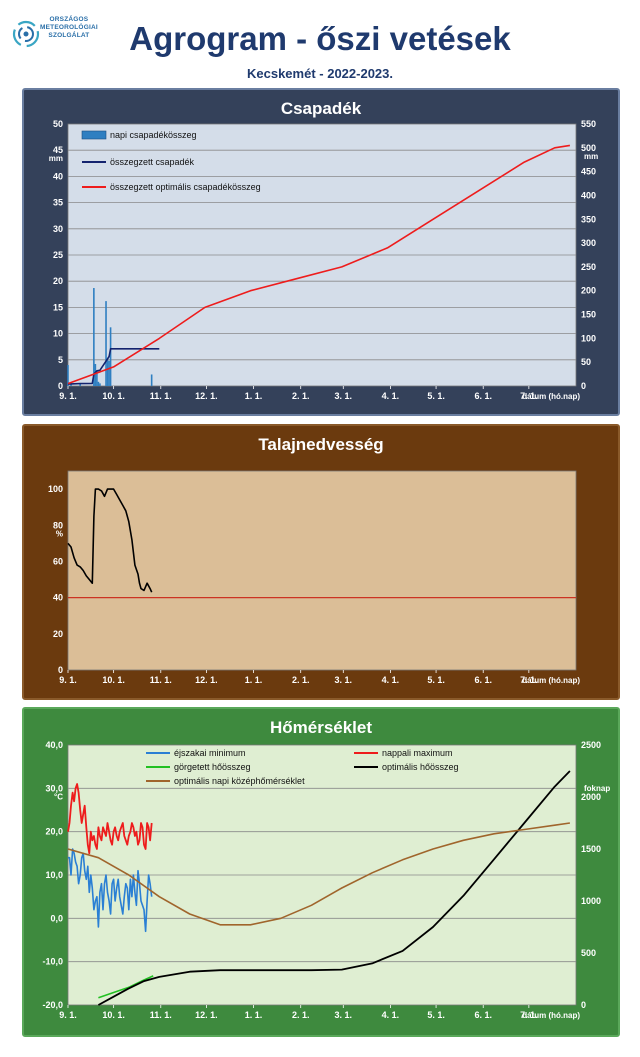 This screenshot has height=1057, width=640. Describe the element at coordinates (26, 34) in the screenshot. I see `omsz-logo` at that location.